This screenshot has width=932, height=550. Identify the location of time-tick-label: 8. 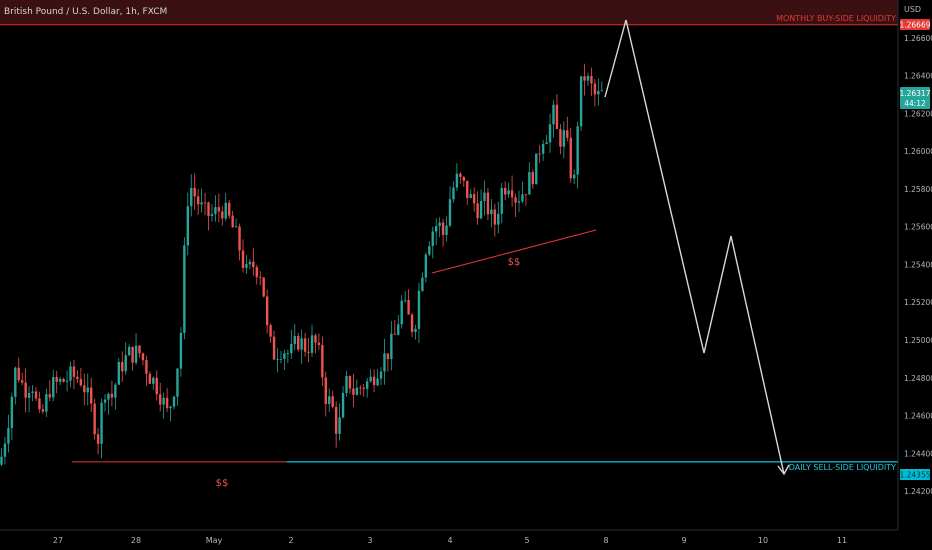
(605, 540).